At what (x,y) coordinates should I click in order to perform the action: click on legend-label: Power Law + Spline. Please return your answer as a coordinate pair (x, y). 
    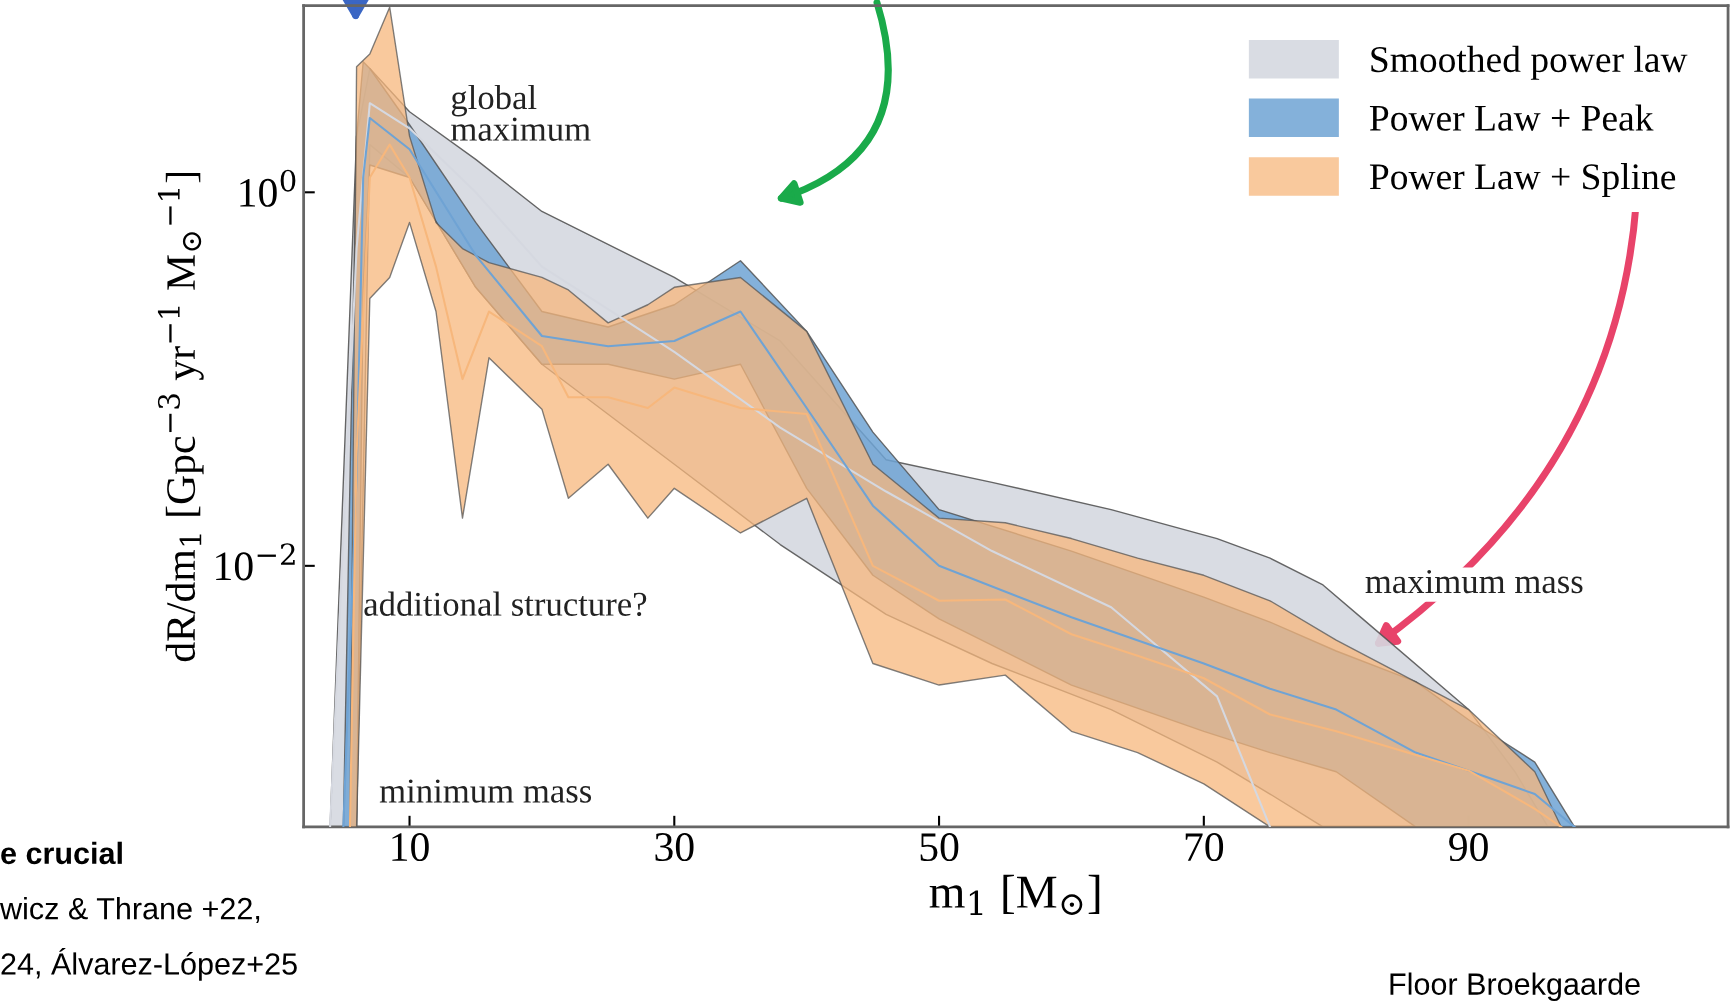
    Looking at the image, I should click on (1522, 180).